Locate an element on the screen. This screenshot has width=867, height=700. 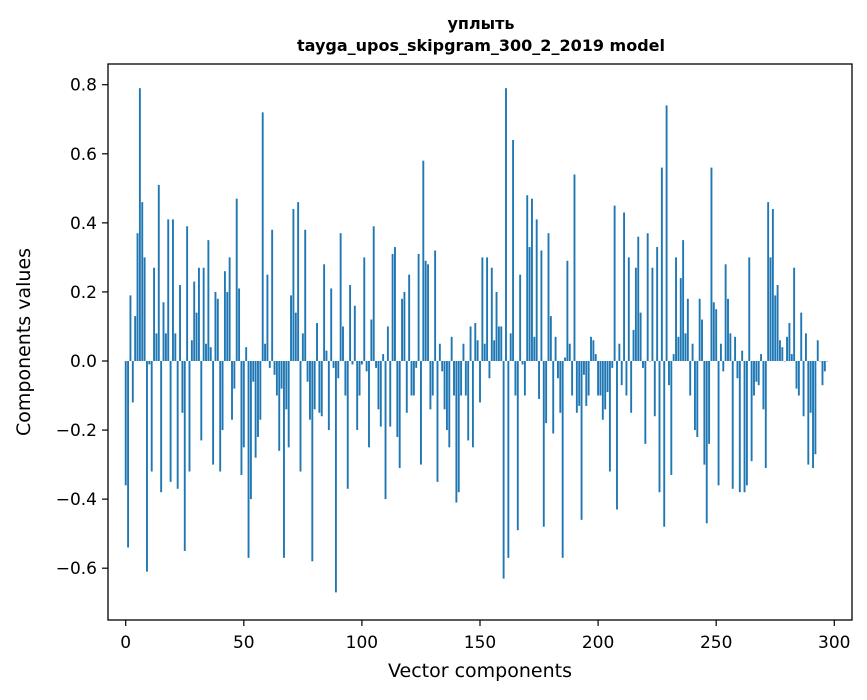
x-tick-label: 300 is located at coordinates (834, 643).